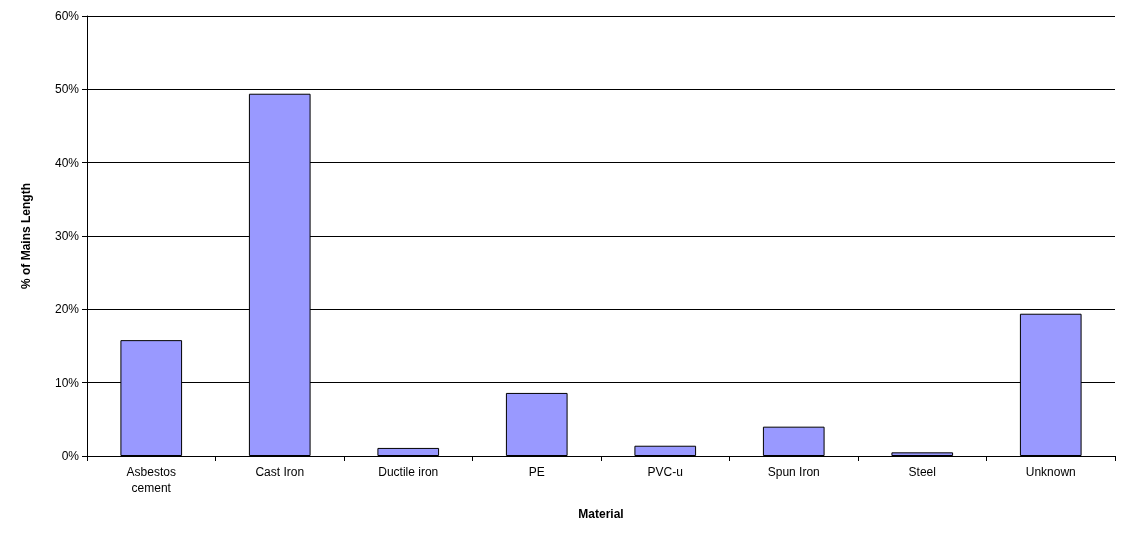 This screenshot has width=1143, height=536. Describe the element at coordinates (536, 472) in the screenshot. I see `x-tick-label: PE` at that location.